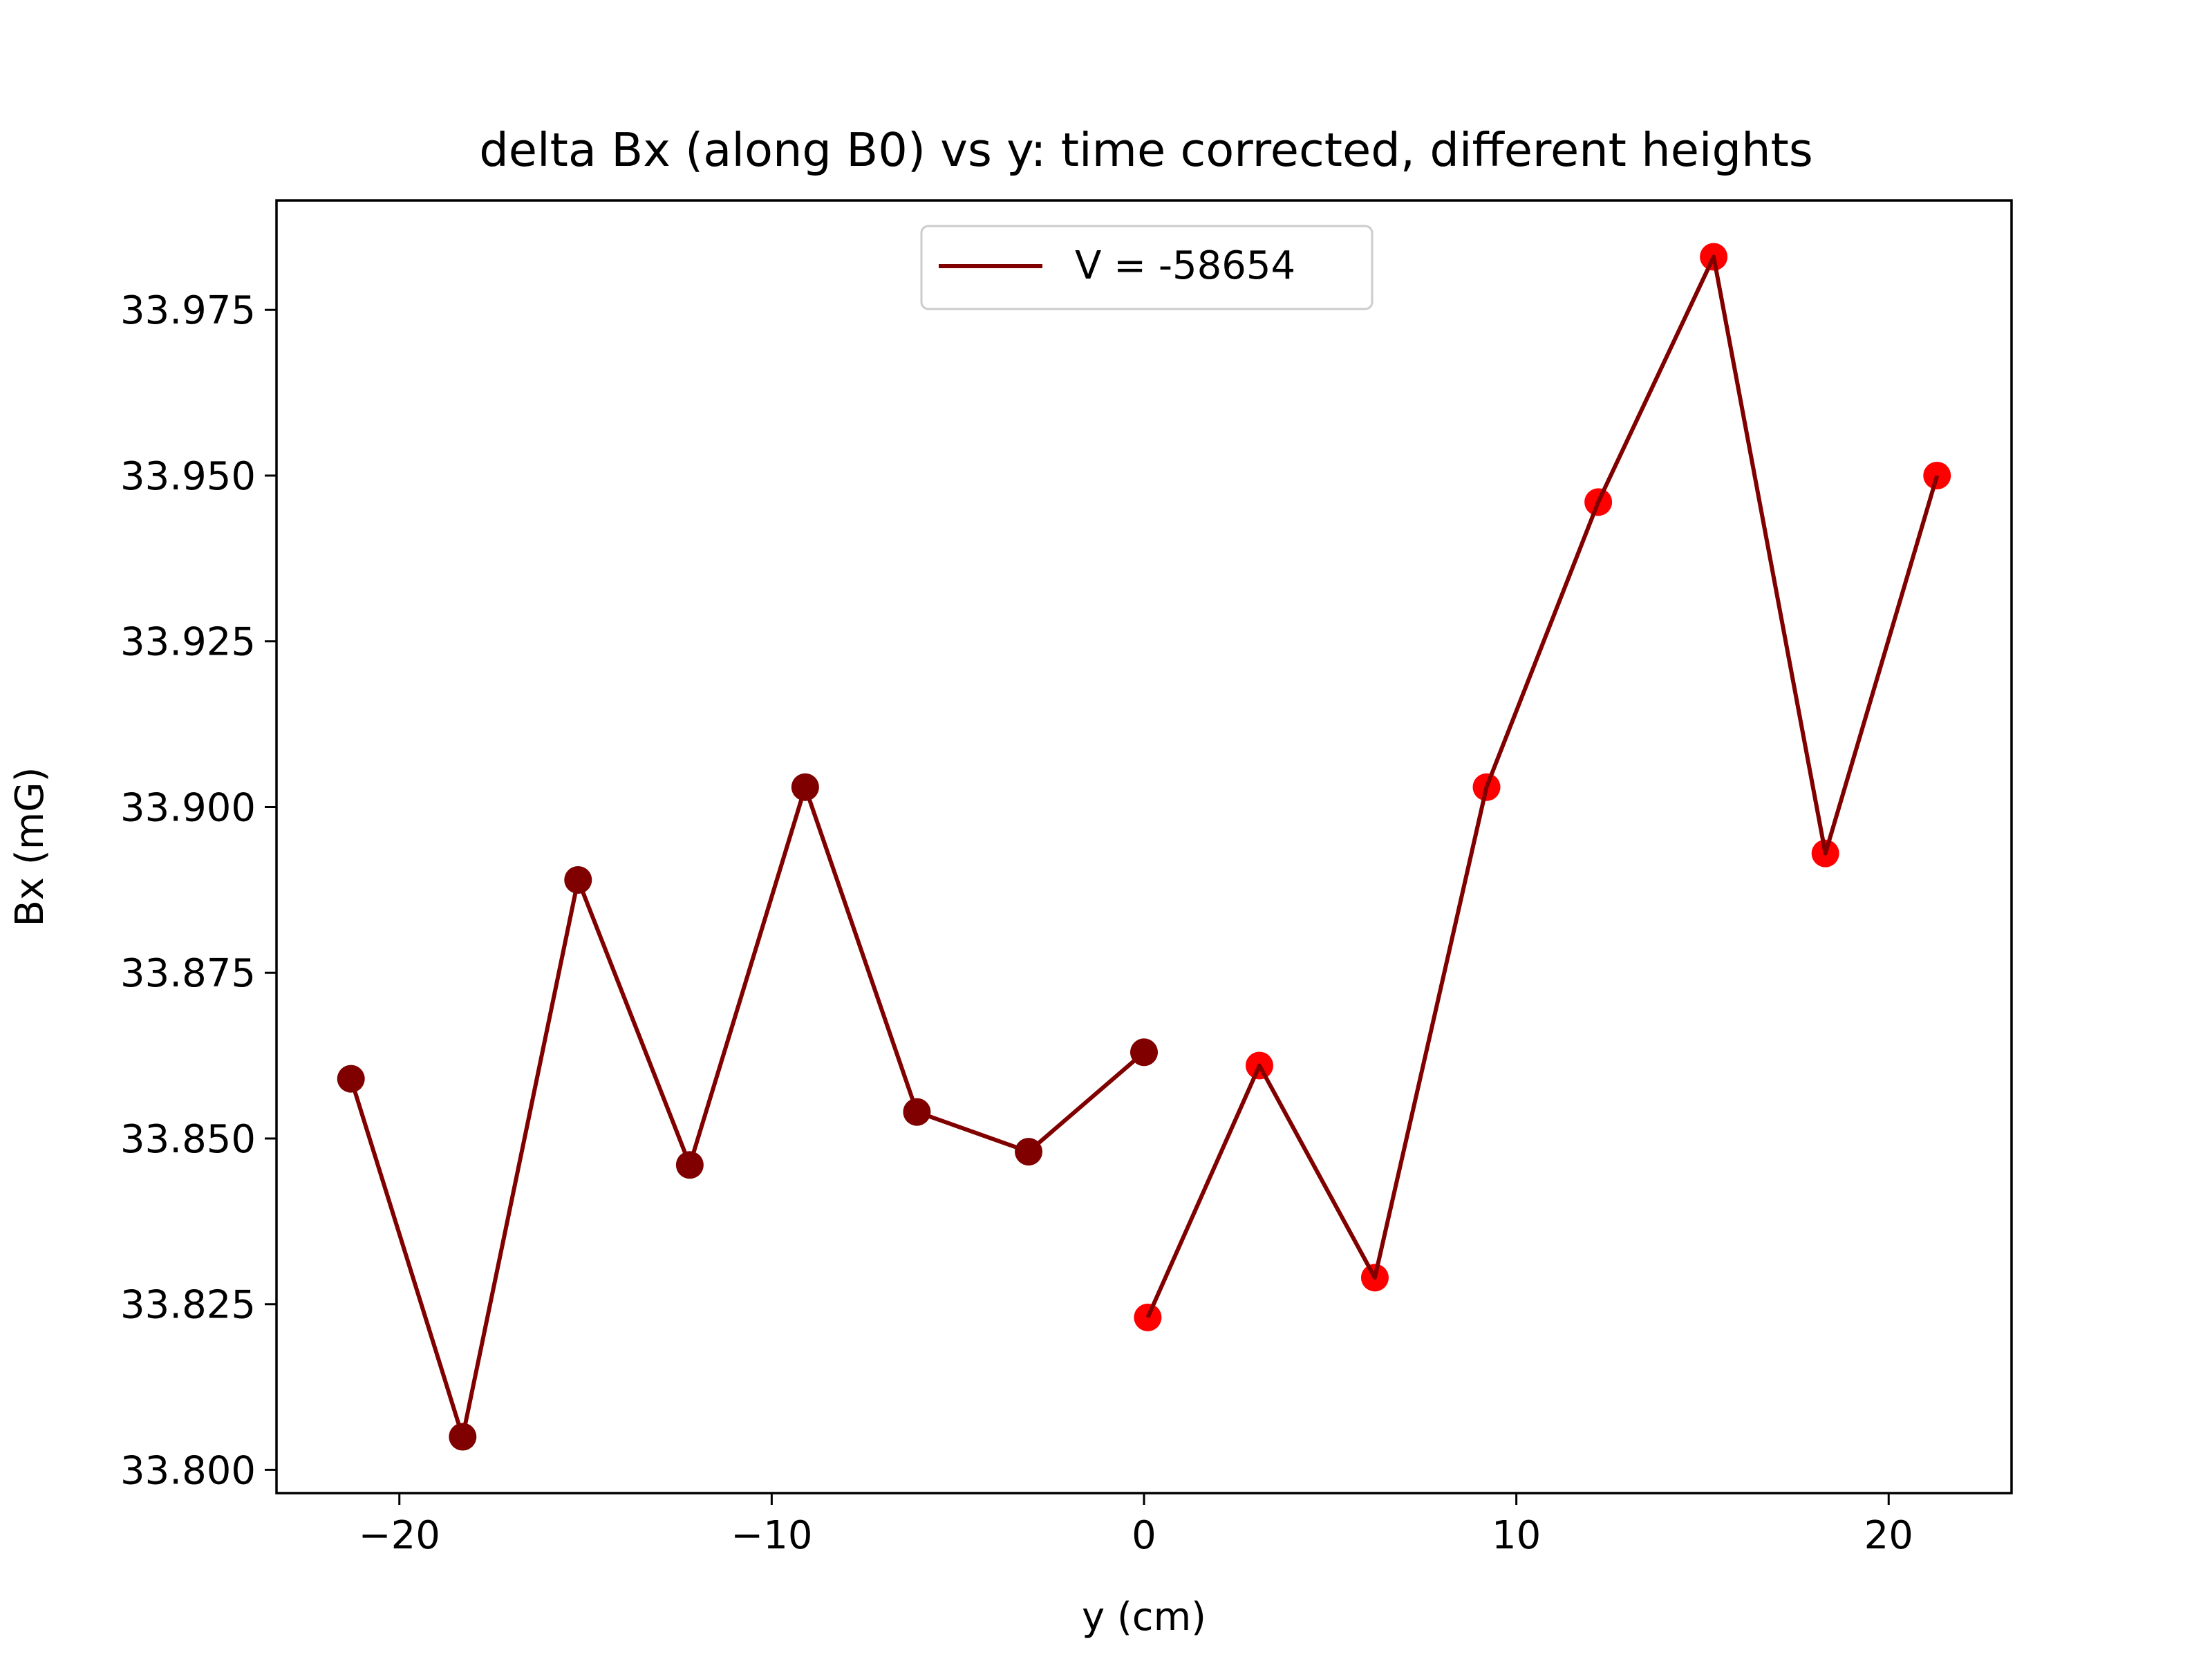 The width and height of the screenshot is (2212, 1659). What do you see at coordinates (188, 974) in the screenshot?
I see `y-tick-label: 33.875` at bounding box center [188, 974].